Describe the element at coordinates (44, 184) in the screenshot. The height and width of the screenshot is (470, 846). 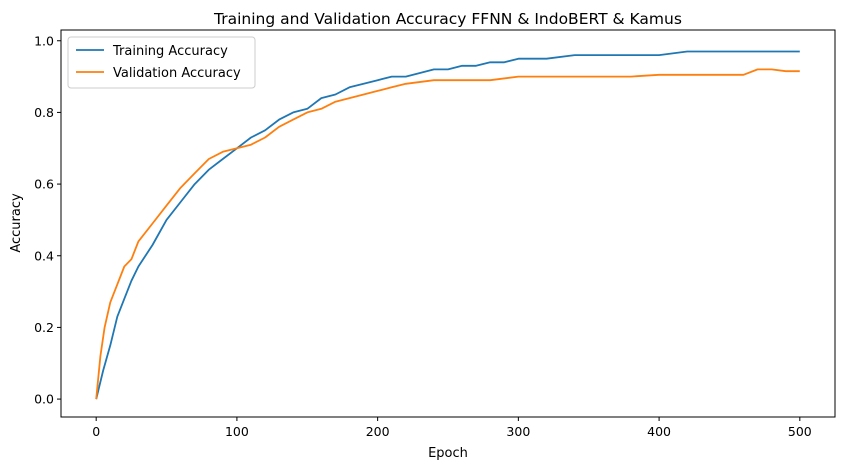
I see `y-tick-label: 0.6` at that location.